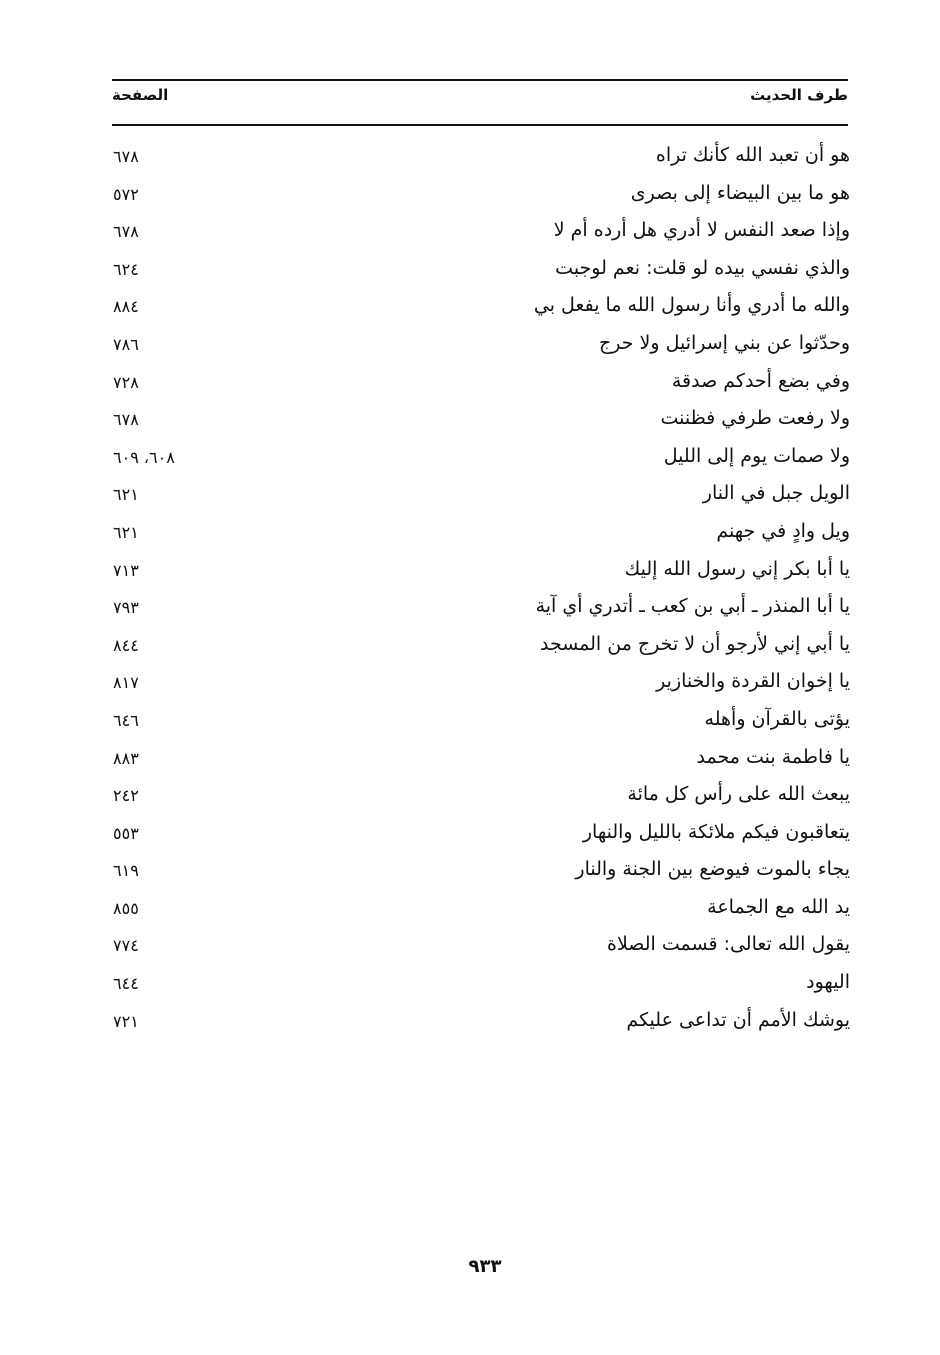 The width and height of the screenshot is (940, 1355). Describe the element at coordinates (701, 230) in the screenshot. I see `hadith-text: وإذا صعد النفس لا أدري هل أرده أم لا` at that location.